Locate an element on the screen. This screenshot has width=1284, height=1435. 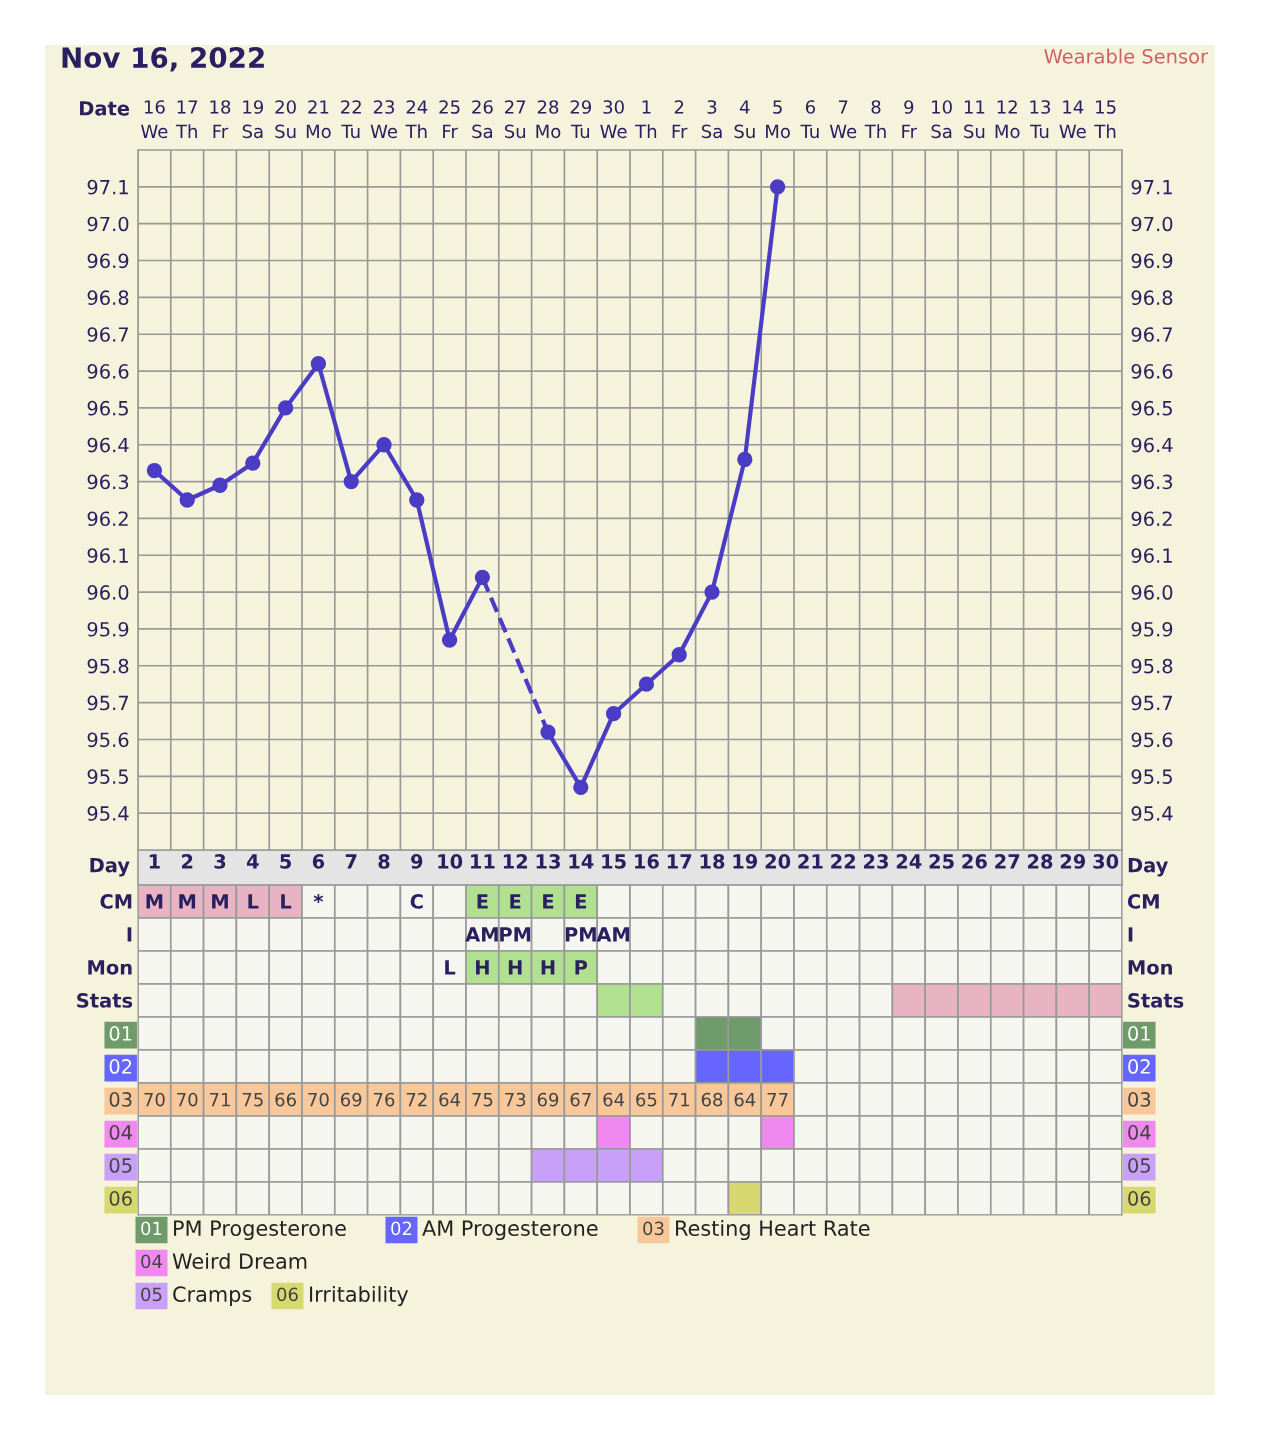
text: 68 is located at coordinates (712, 1099).